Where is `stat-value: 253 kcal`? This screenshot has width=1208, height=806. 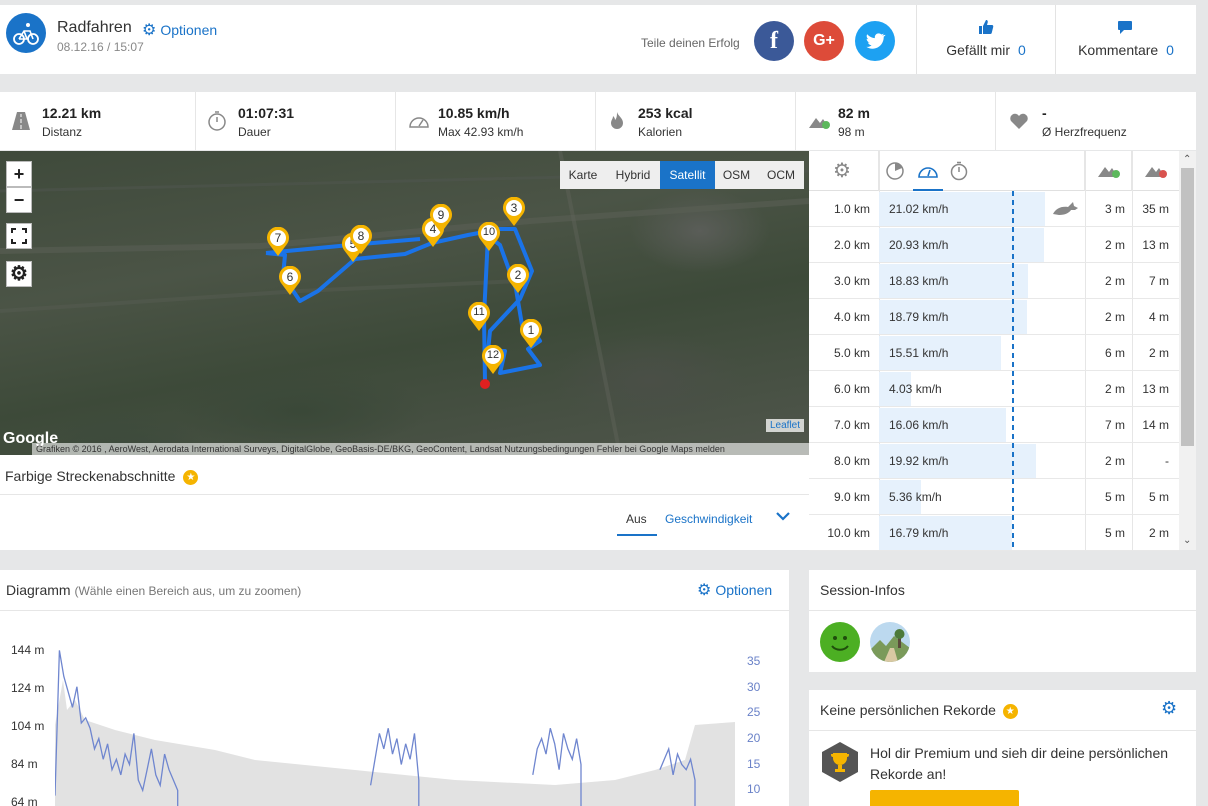
stat-value: 253 kcal is located at coordinates (665, 113).